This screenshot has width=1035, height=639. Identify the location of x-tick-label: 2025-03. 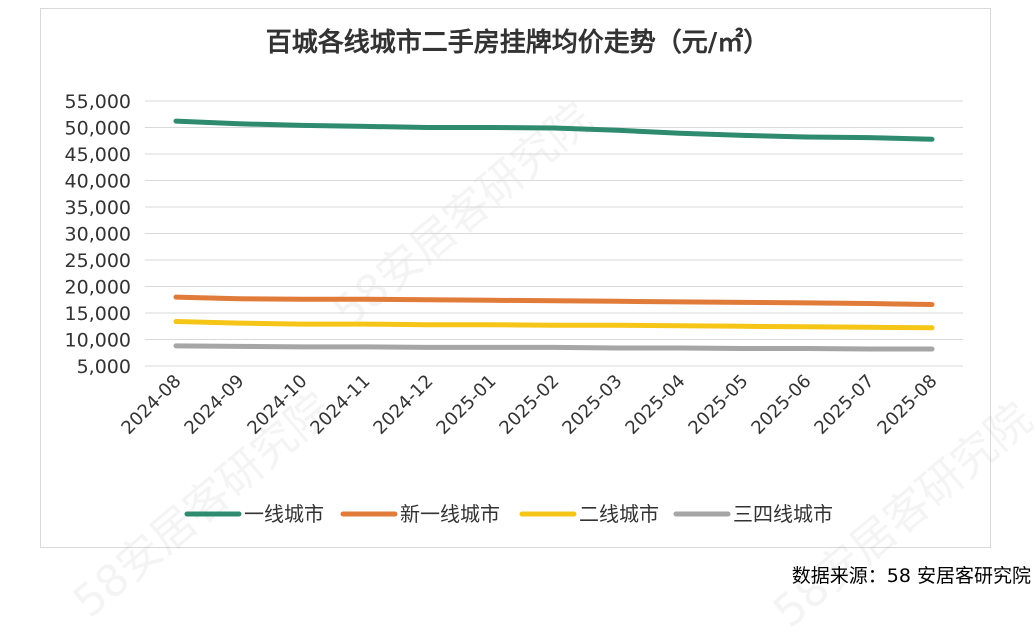
(592, 405).